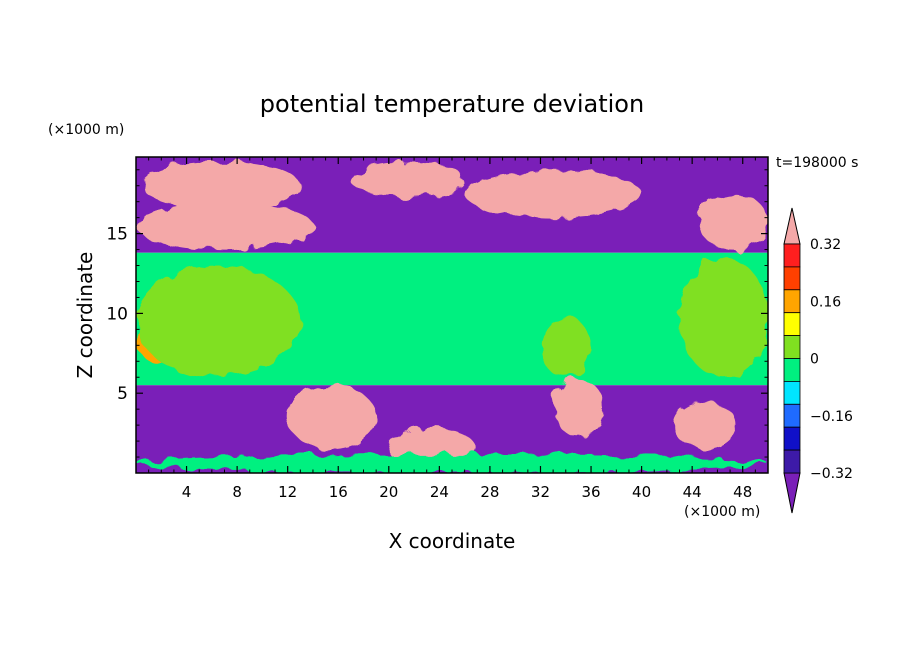 Image resolution: width=904 pixels, height=654 pixels. What do you see at coordinates (722, 512) in the screenshot?
I see `x-unit-label: (×1000 m)` at bounding box center [722, 512].